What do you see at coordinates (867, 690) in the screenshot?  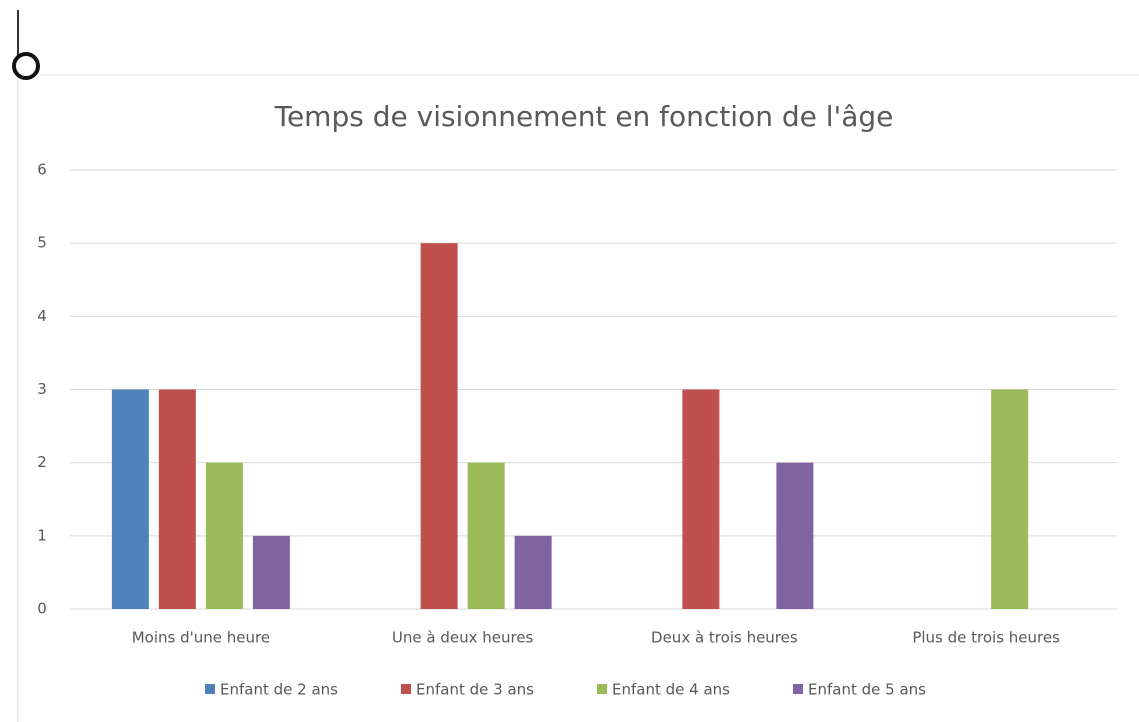 I see `legend-label: Enfant de 5 ans` at bounding box center [867, 690].